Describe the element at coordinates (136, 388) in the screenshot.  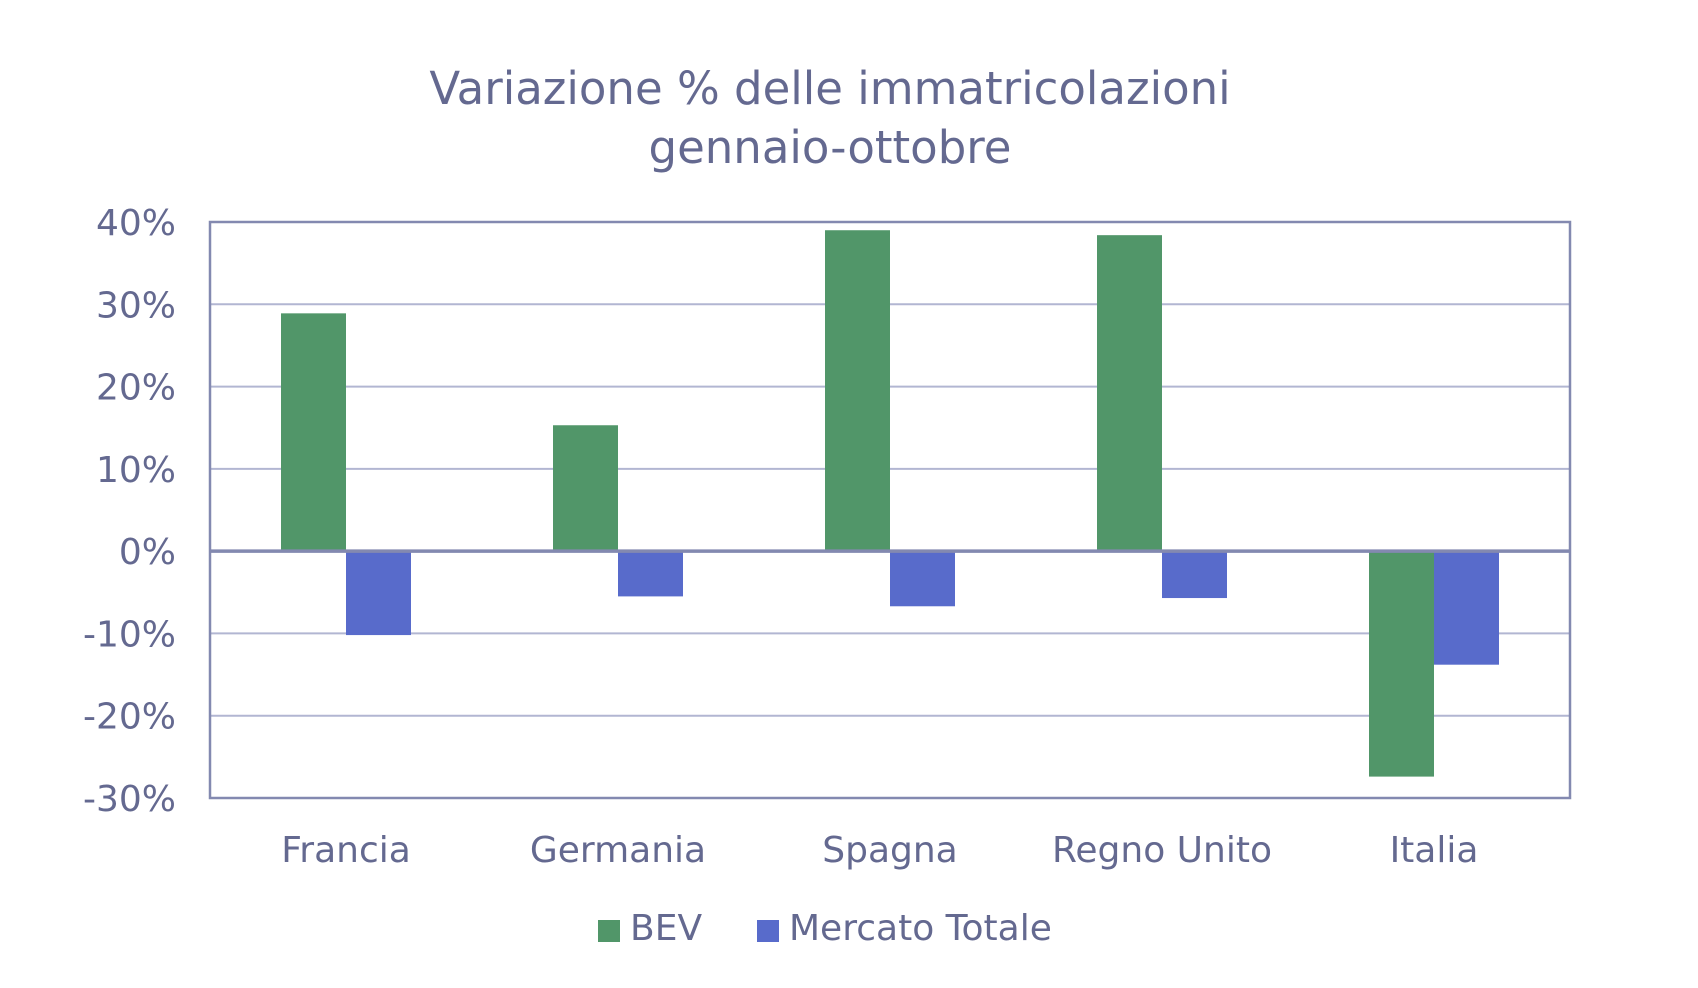
I see `y-tick-label: 20%` at that location.